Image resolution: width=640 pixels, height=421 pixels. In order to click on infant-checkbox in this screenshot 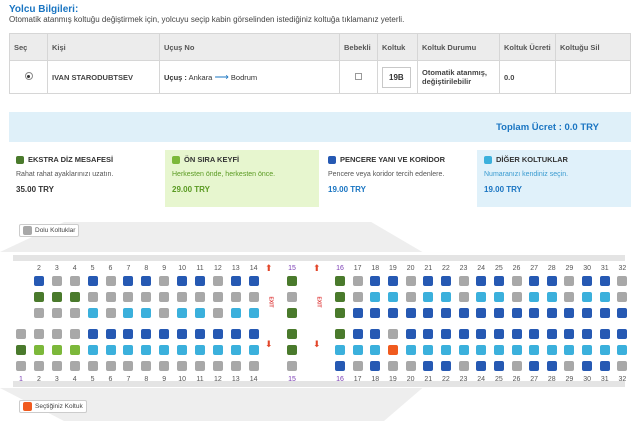, I will do `click(358, 76)`.